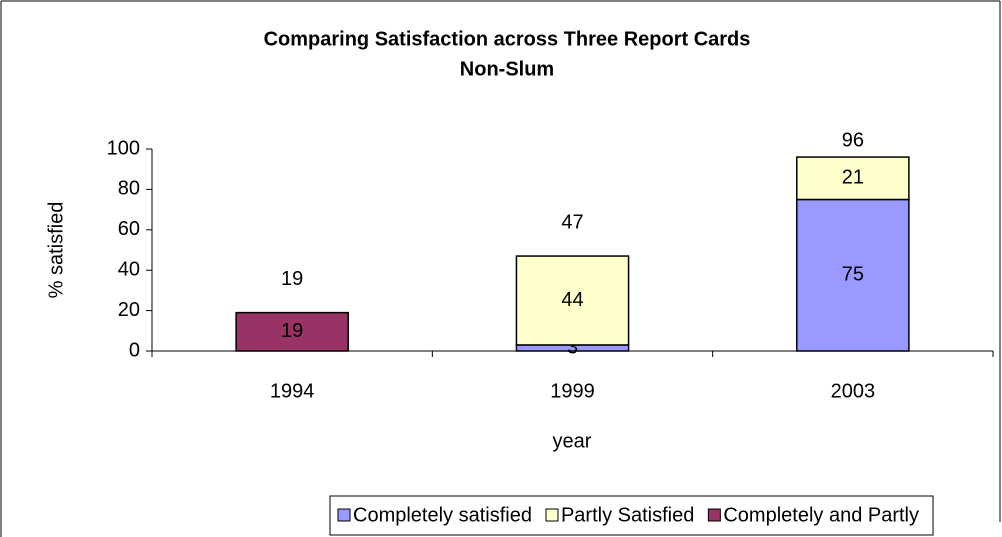 The width and height of the screenshot is (1002, 537). Describe the element at coordinates (572, 391) in the screenshot. I see `x-tick-label: 1999` at that location.